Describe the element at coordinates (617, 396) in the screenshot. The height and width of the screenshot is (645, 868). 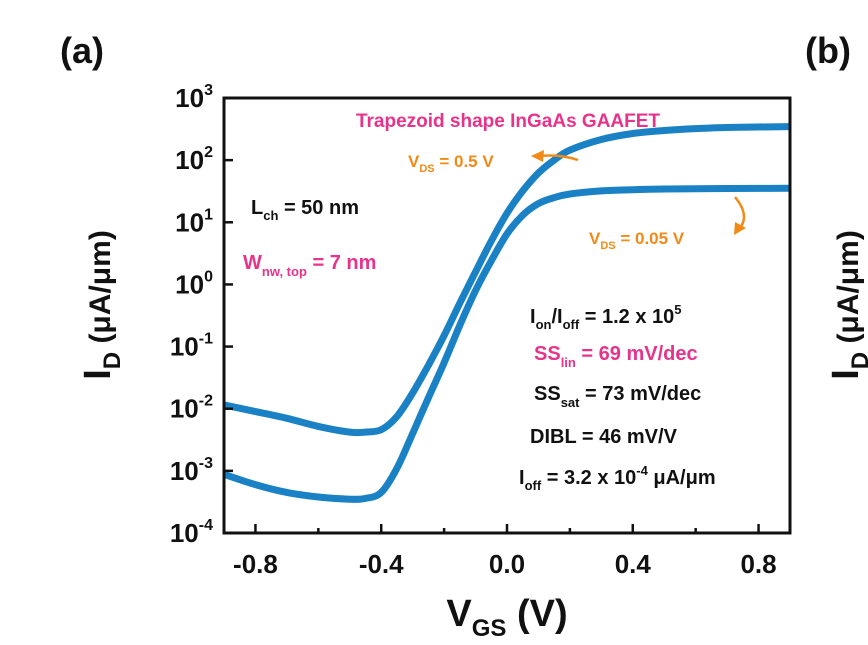
I see `sssat-annotation: SSsat = 73 mV/dec` at that location.